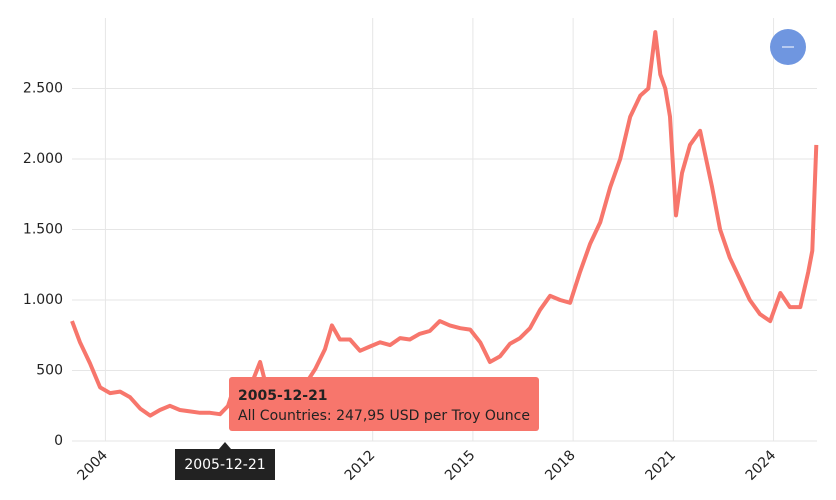 The width and height of the screenshot is (836, 500). Describe the element at coordinates (49, 371) in the screenshot. I see `y-tick-label: 500` at that location.